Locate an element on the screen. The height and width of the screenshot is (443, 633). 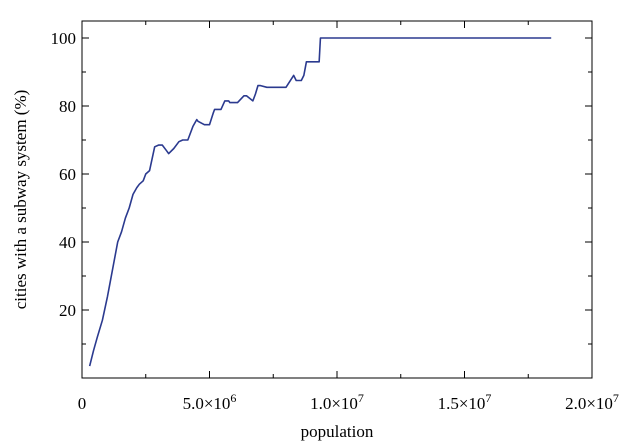
x-tick-label: 5.0×10⁶ is located at coordinates (210, 402).